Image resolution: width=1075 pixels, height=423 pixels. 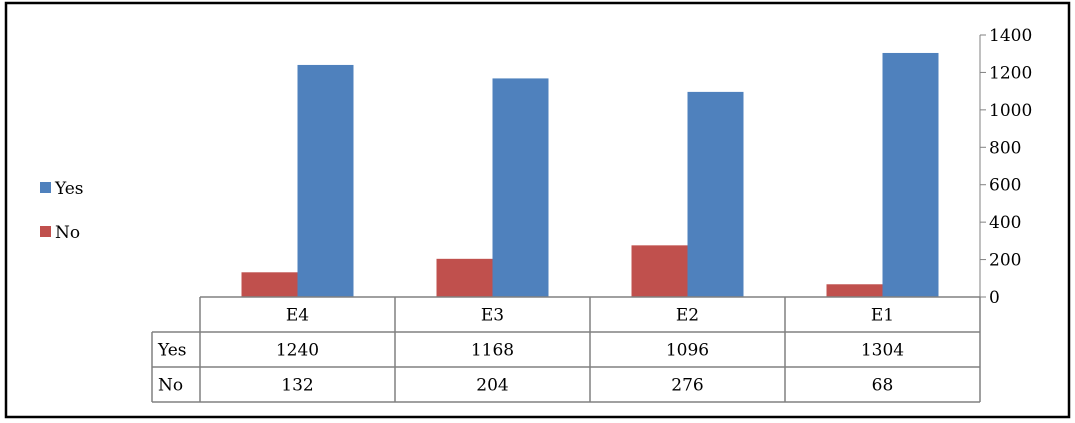 I want to click on table-cell: 1240, so click(x=297, y=351).